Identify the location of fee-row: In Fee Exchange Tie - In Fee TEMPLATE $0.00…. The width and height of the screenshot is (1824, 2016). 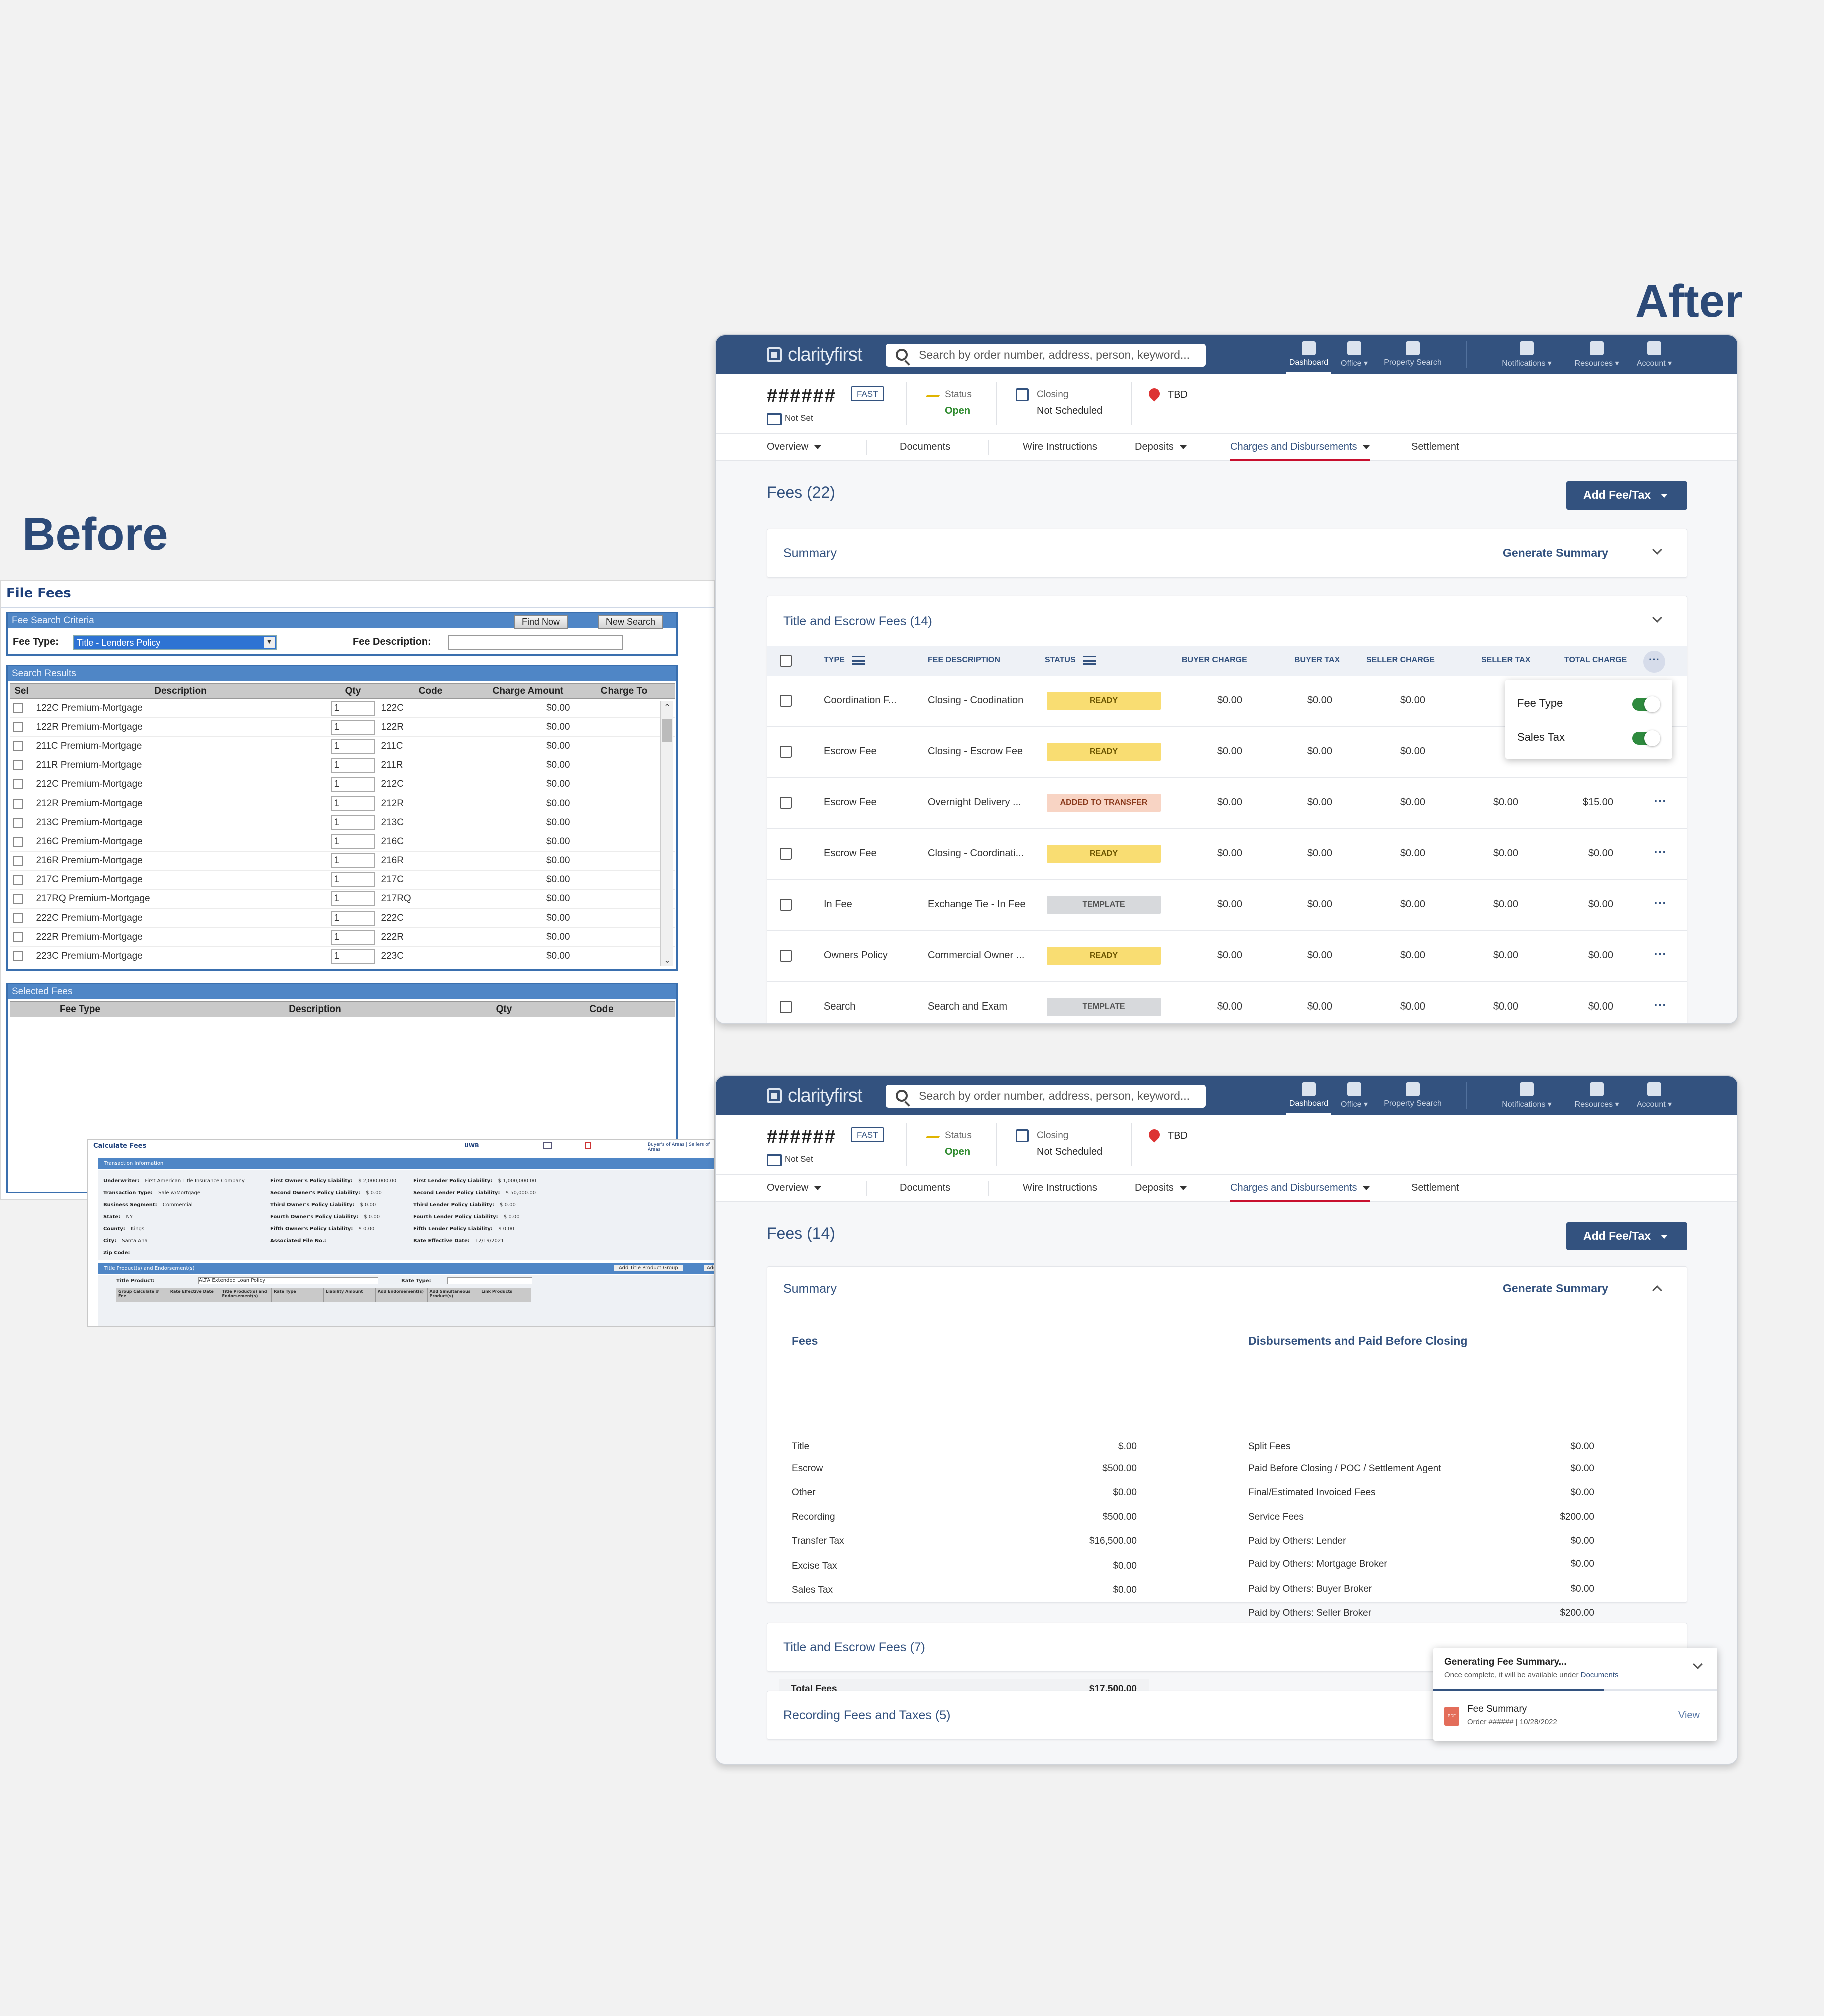
(1227, 905).